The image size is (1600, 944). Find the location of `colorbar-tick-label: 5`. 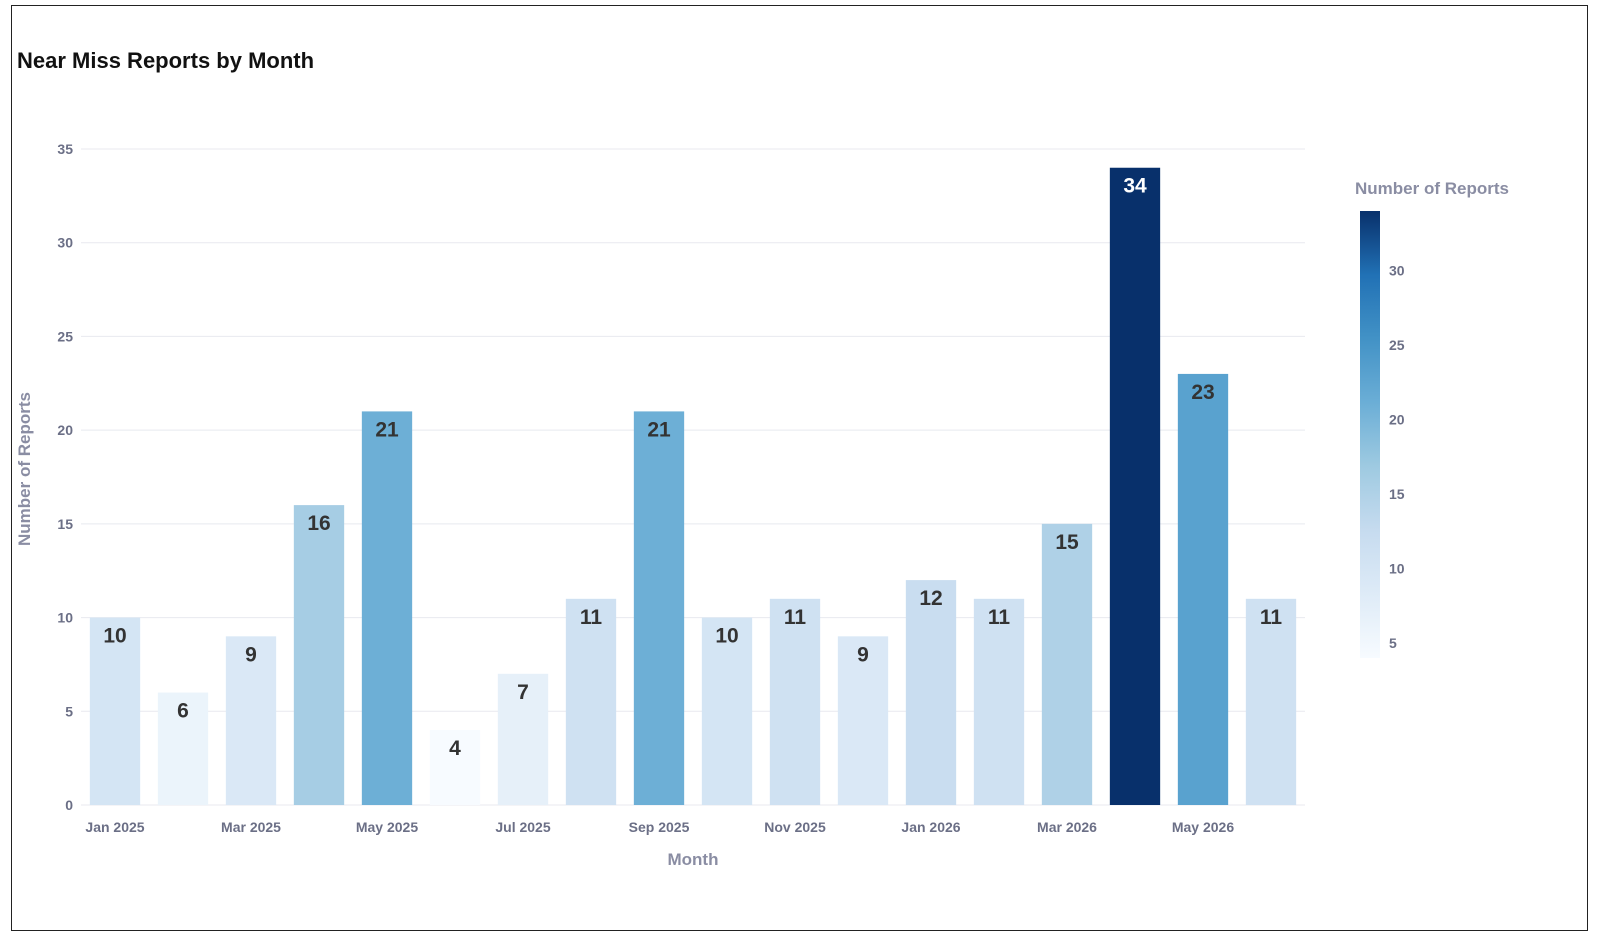

colorbar-tick-label: 5 is located at coordinates (1393, 643).